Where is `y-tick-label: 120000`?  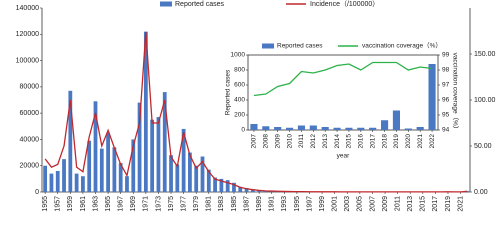
y-tick-label: 120000 is located at coordinates (27, 34).